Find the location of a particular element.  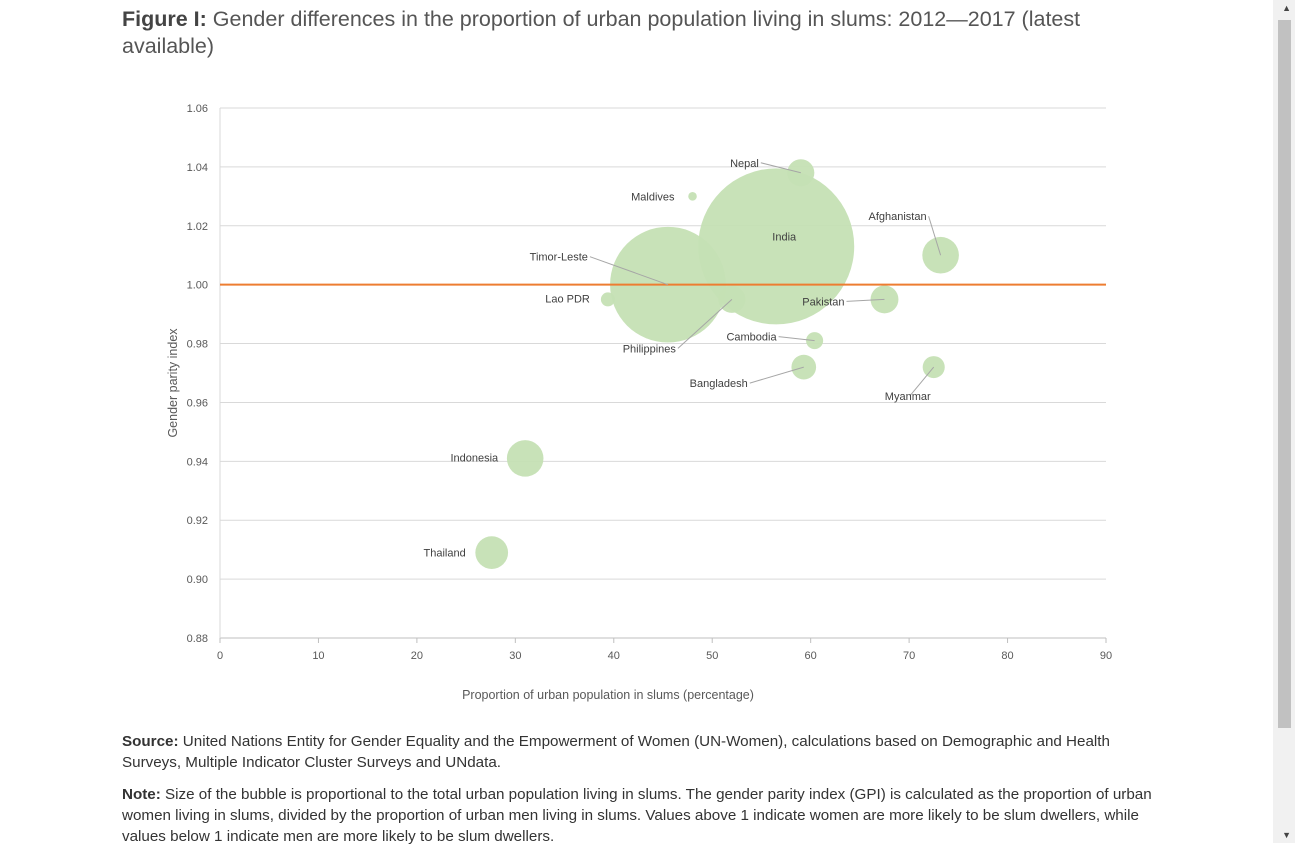

bubble-afghanistan is located at coordinates (940, 255).